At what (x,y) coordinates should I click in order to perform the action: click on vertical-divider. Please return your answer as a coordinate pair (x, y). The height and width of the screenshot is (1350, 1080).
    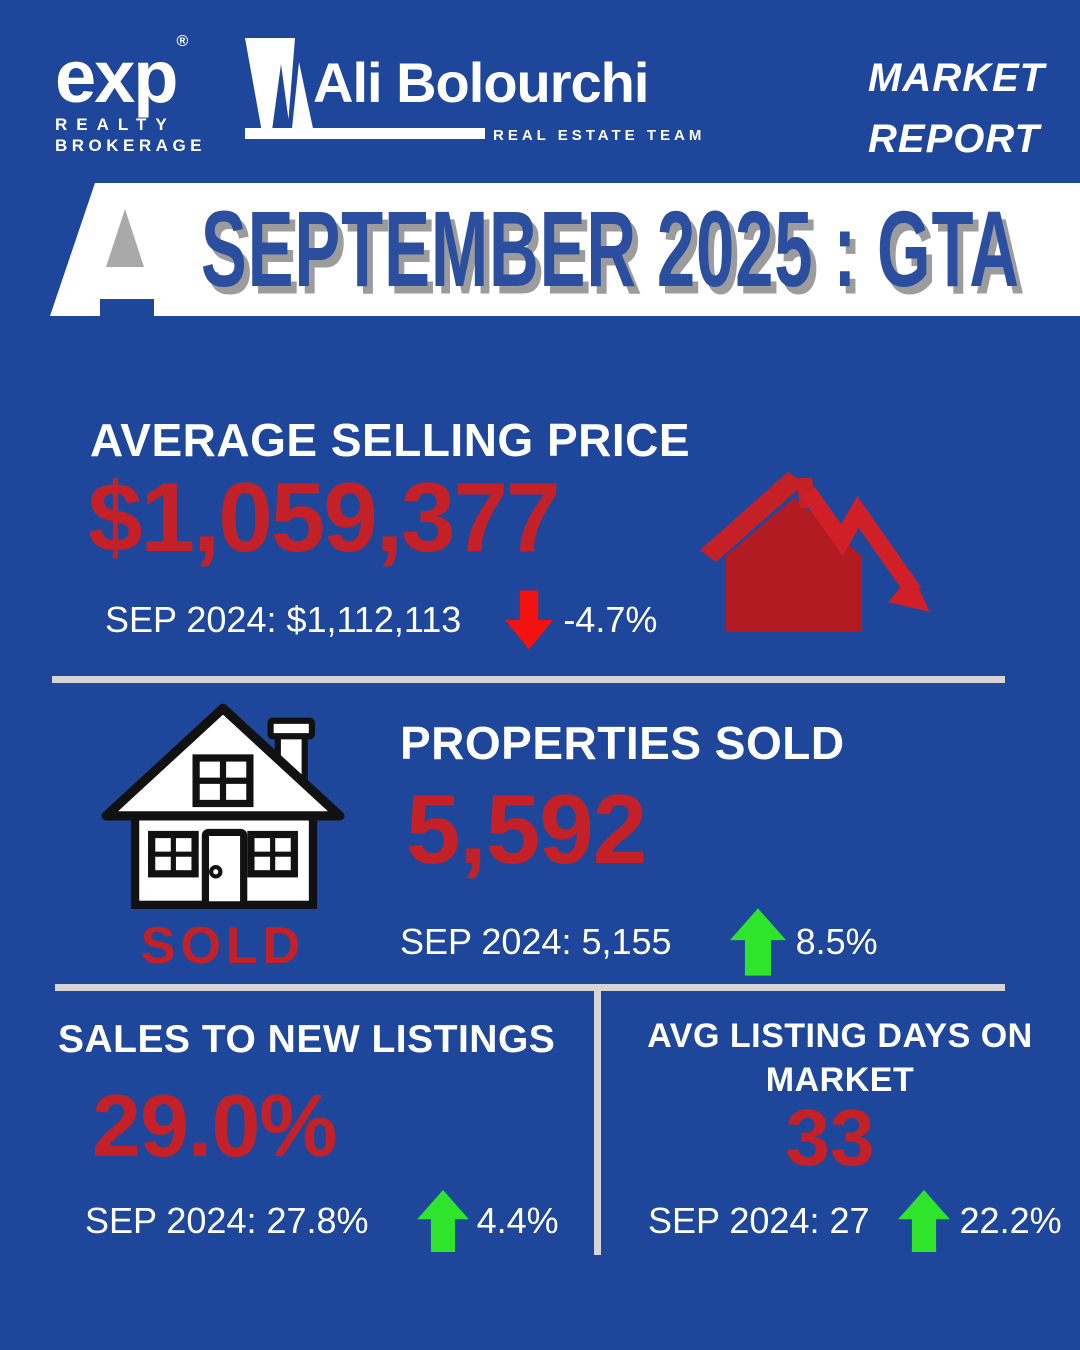
    Looking at the image, I should click on (597, 1123).